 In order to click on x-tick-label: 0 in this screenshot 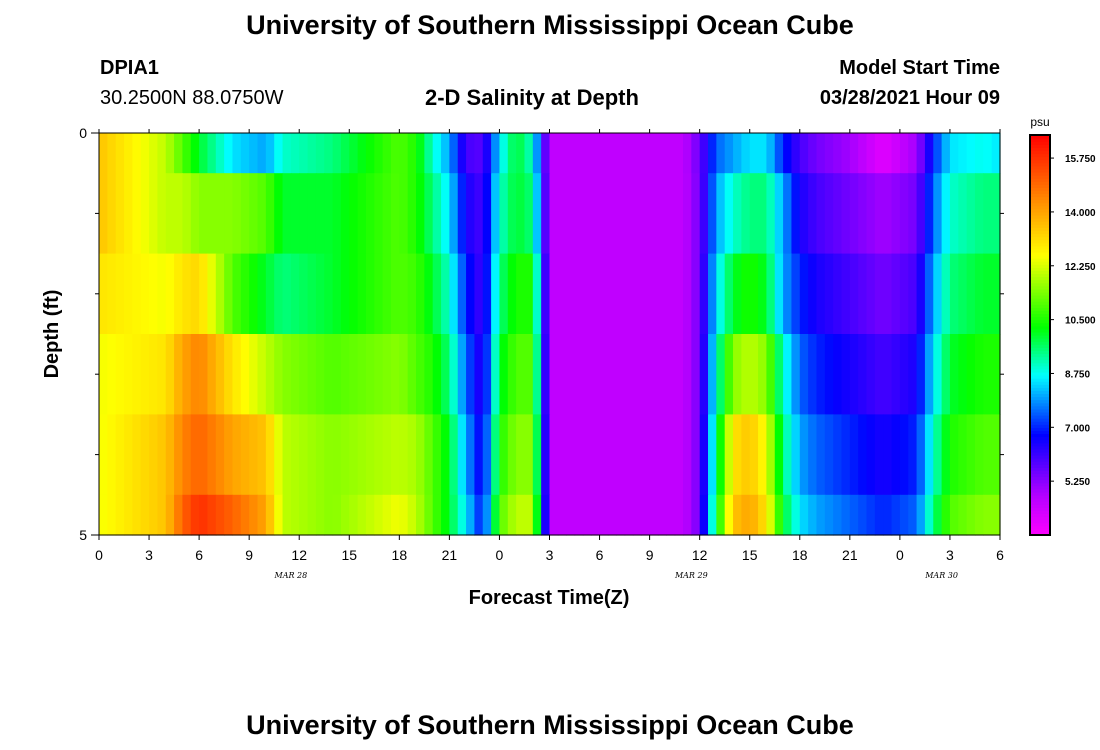, I will do `click(900, 555)`.